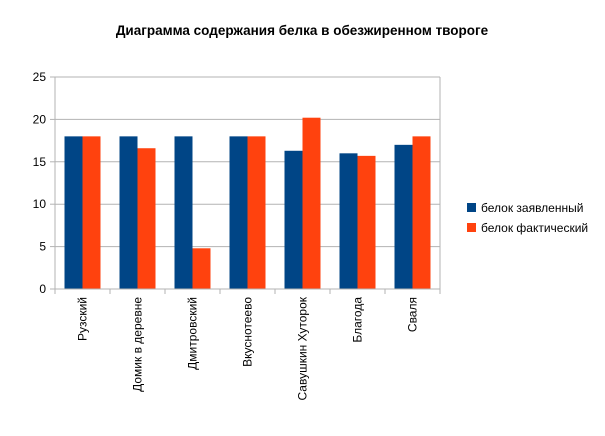  What do you see at coordinates (248, 332) in the screenshot?
I see `x-tick-label: Вкуснотеево` at bounding box center [248, 332].